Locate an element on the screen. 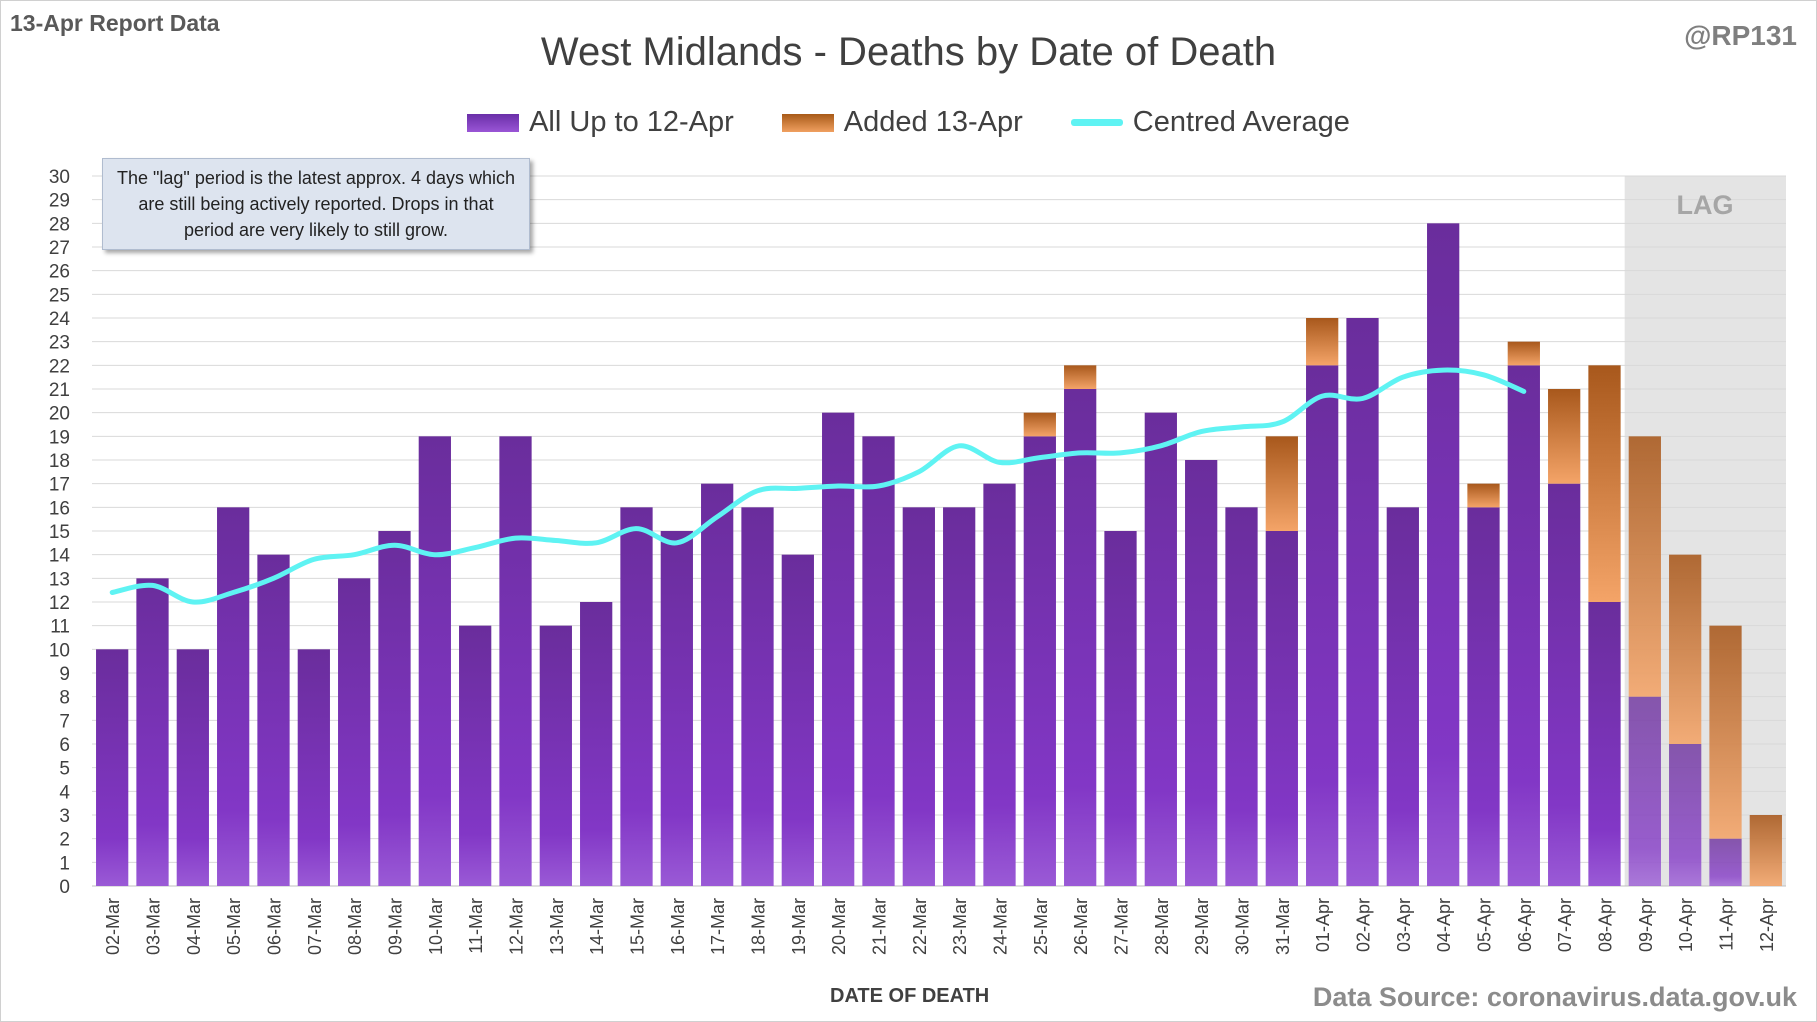  x-tick-label: 09-Mar is located at coordinates (396, 926).